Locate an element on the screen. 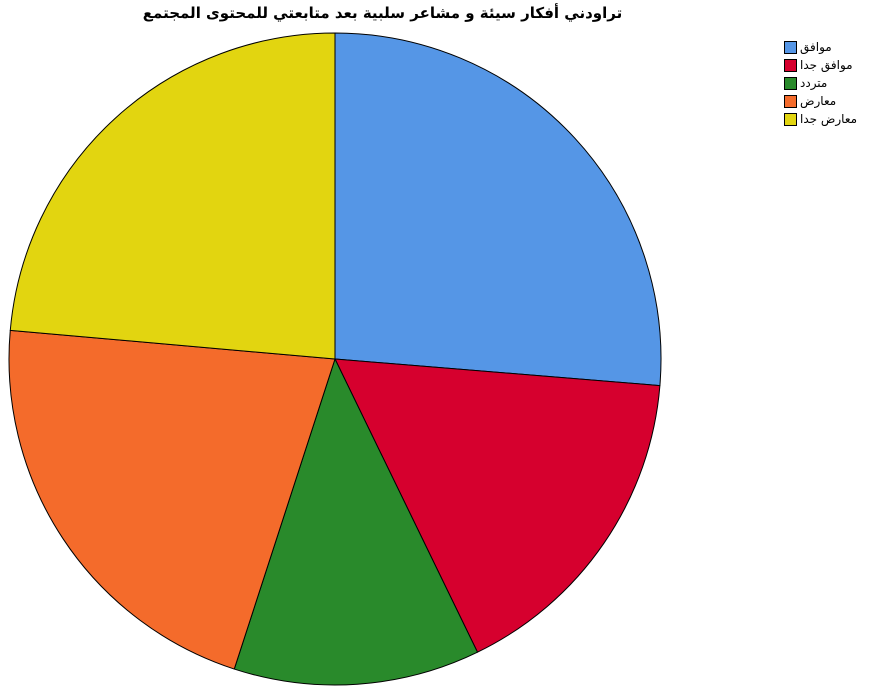 This screenshot has height=686, width=877. legend: موافق موافق جدا متردد معارض معارض جدا is located at coordinates (830, 83).